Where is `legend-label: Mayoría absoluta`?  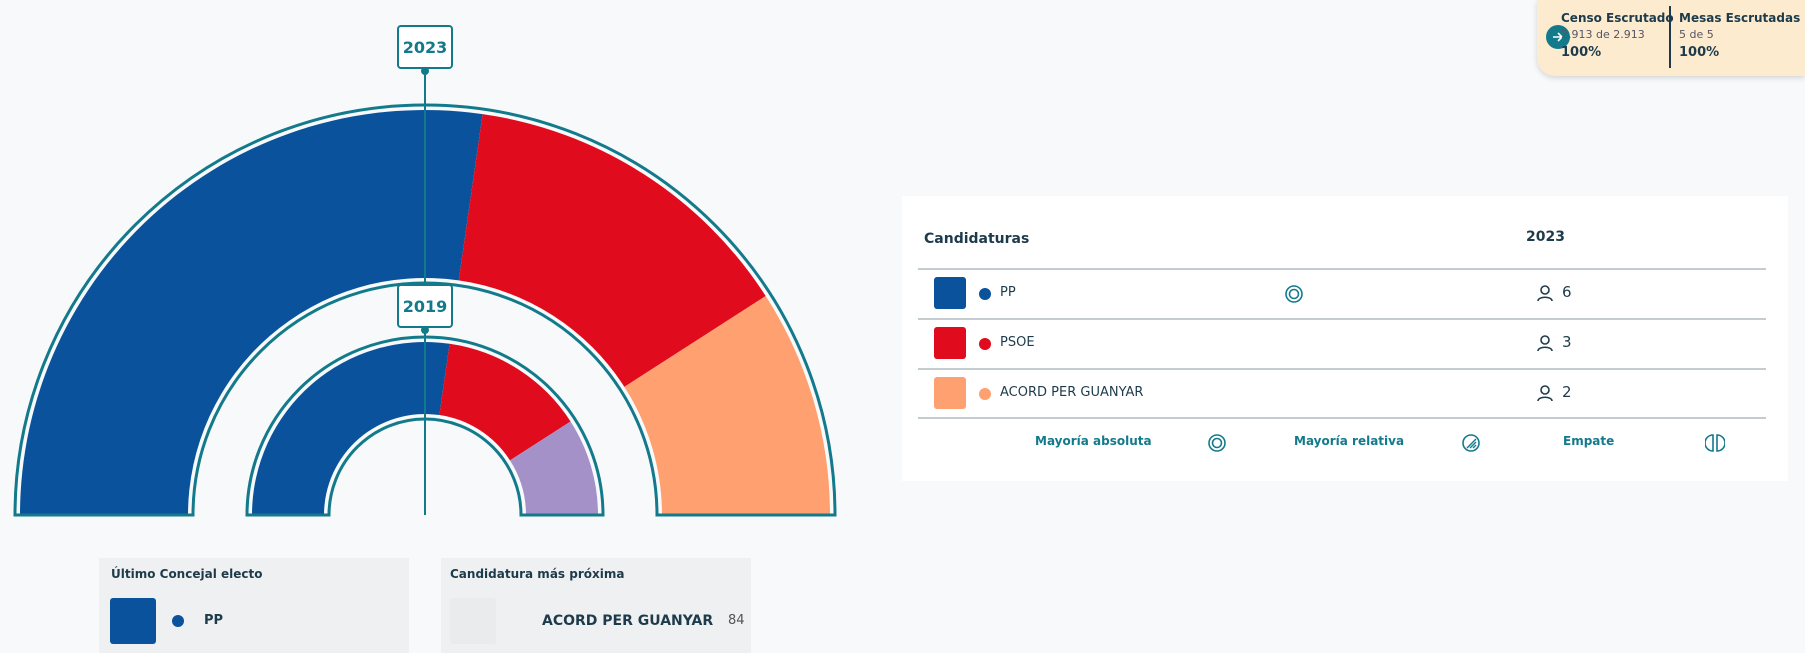
legend-label: Mayoría absoluta is located at coordinates (1093, 441).